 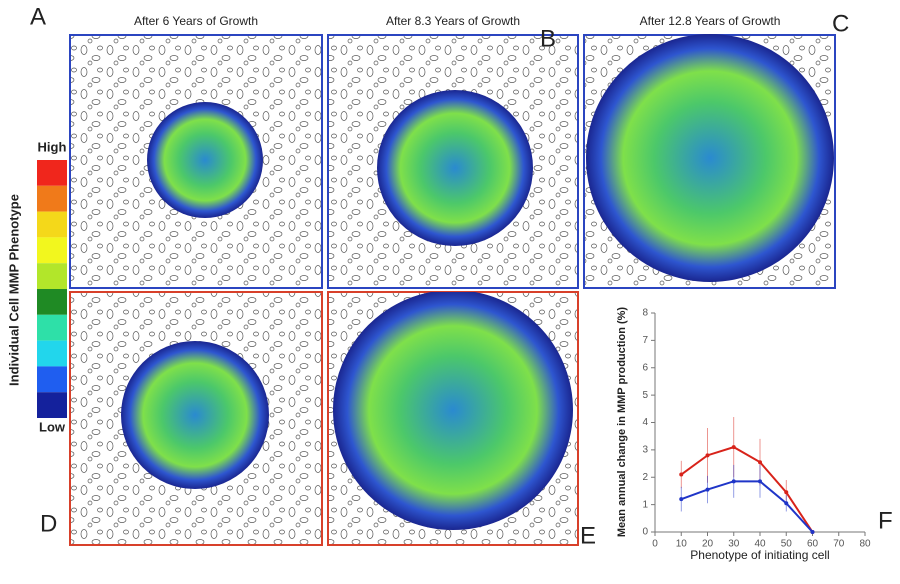 I want to click on y-axis-label: Mean annual change in MMP production (%), so click(x=622, y=422).